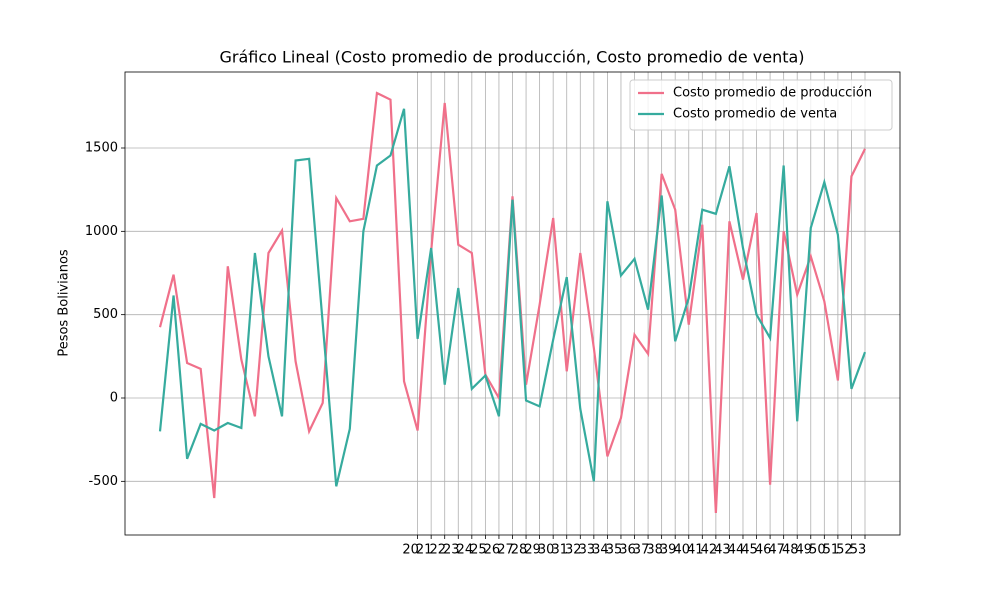 This screenshot has height=600, width=1000. What do you see at coordinates (776, 550) in the screenshot?
I see `x-tick-label: 47` at bounding box center [776, 550].